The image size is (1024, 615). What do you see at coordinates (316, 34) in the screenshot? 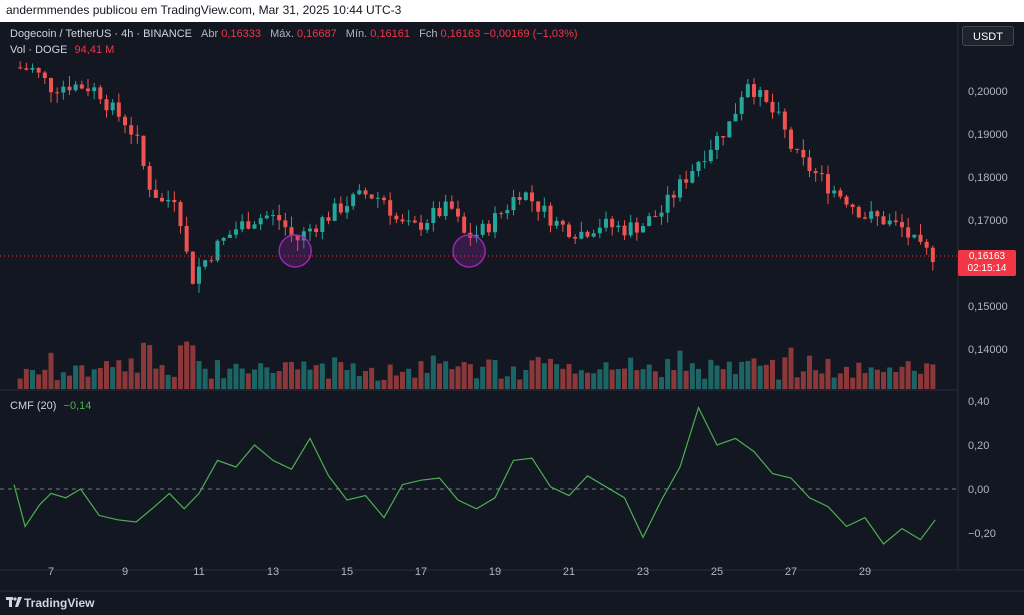
I see `high-value: 0,16687` at bounding box center [316, 34].